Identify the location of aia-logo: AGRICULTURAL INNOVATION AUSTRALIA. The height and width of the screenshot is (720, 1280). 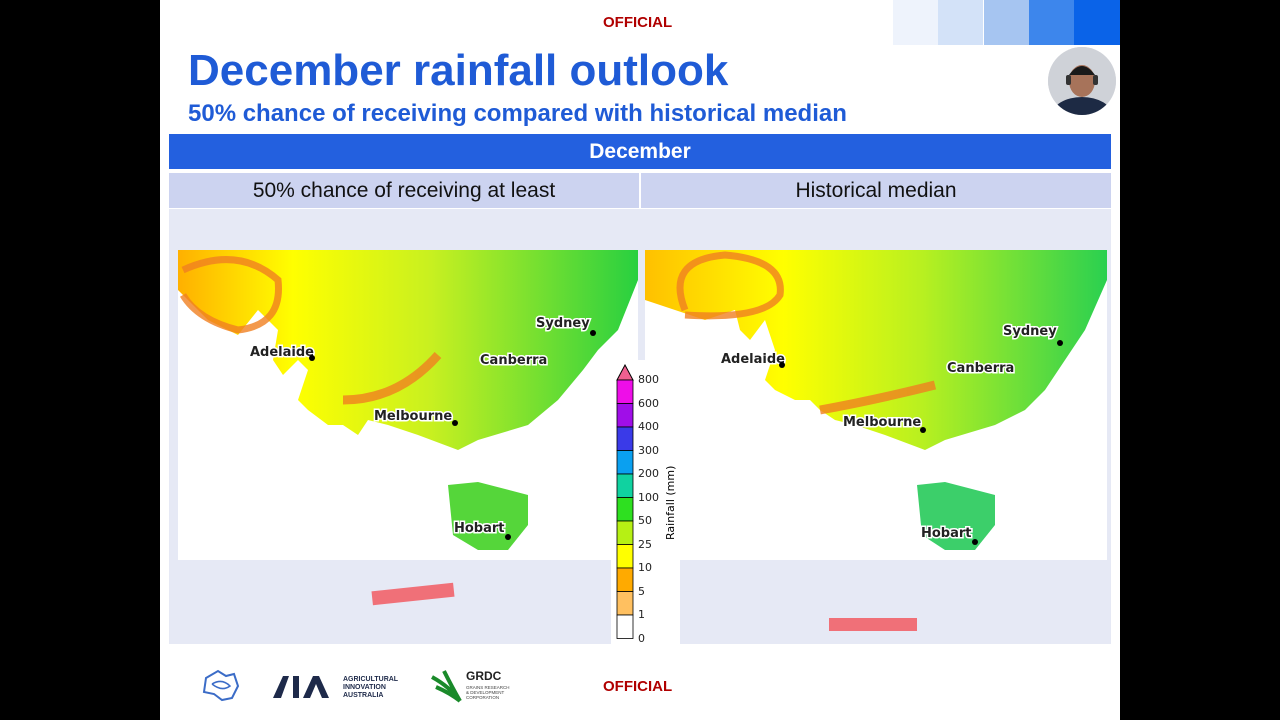
(340, 688).